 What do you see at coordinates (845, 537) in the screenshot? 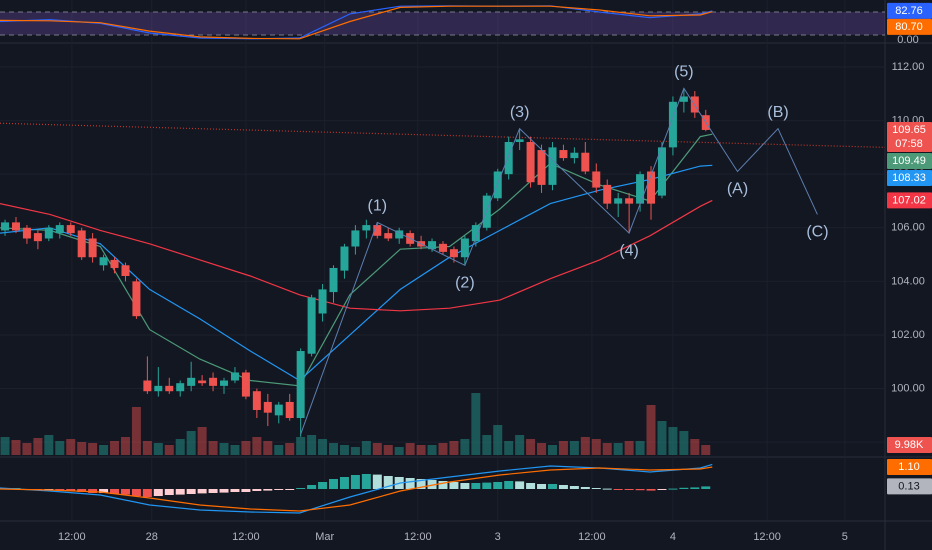
I see `x-tick-label: 5` at bounding box center [845, 537].